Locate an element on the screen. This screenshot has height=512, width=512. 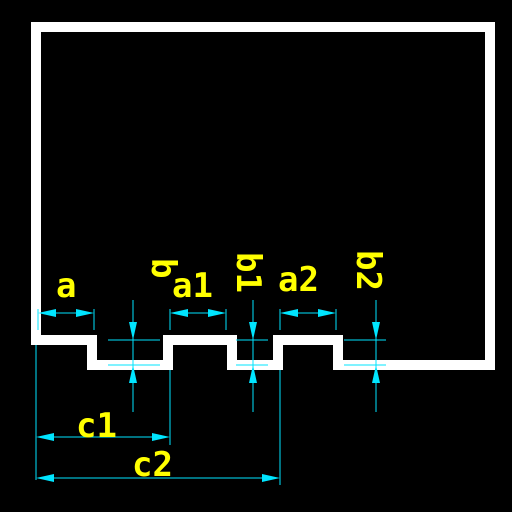
dimension-c1 is located at coordinates (103, 412).